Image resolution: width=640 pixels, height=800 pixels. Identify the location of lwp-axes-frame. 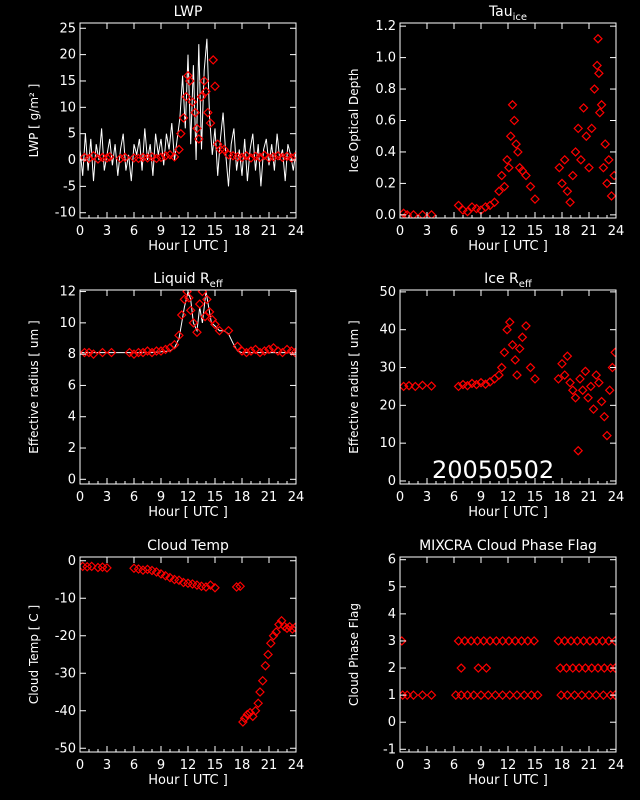
(188, 120).